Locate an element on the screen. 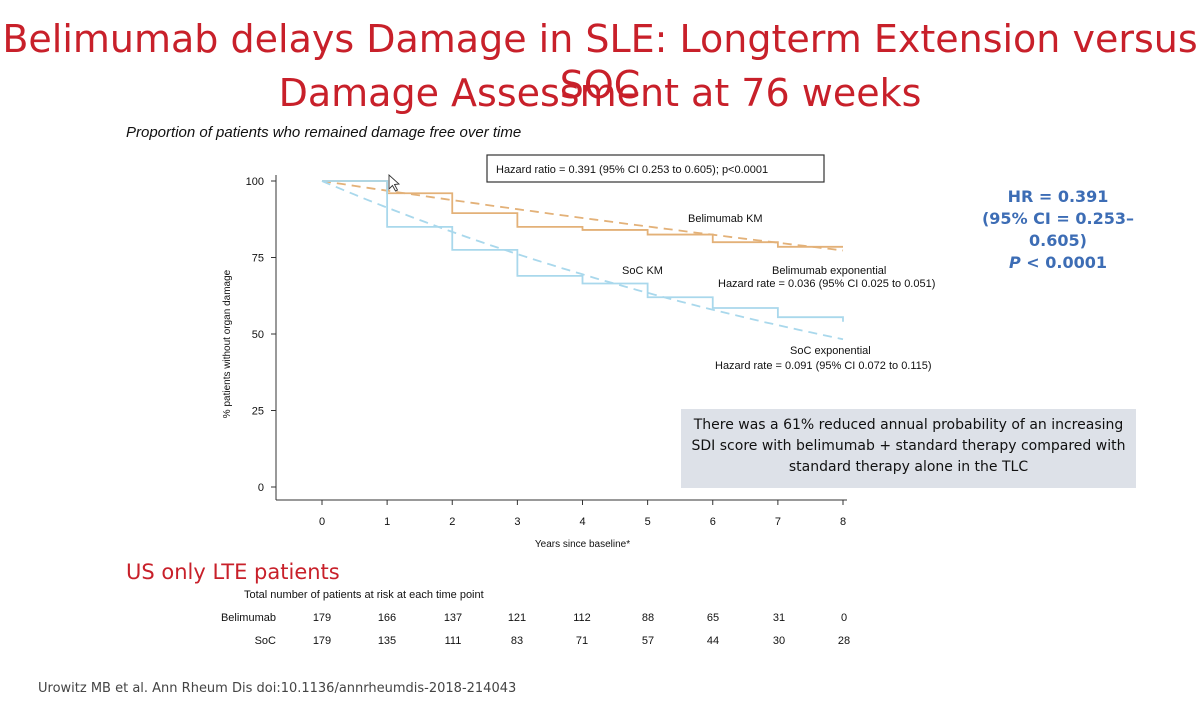  lte-label: US only LTE patients is located at coordinates (233, 572).